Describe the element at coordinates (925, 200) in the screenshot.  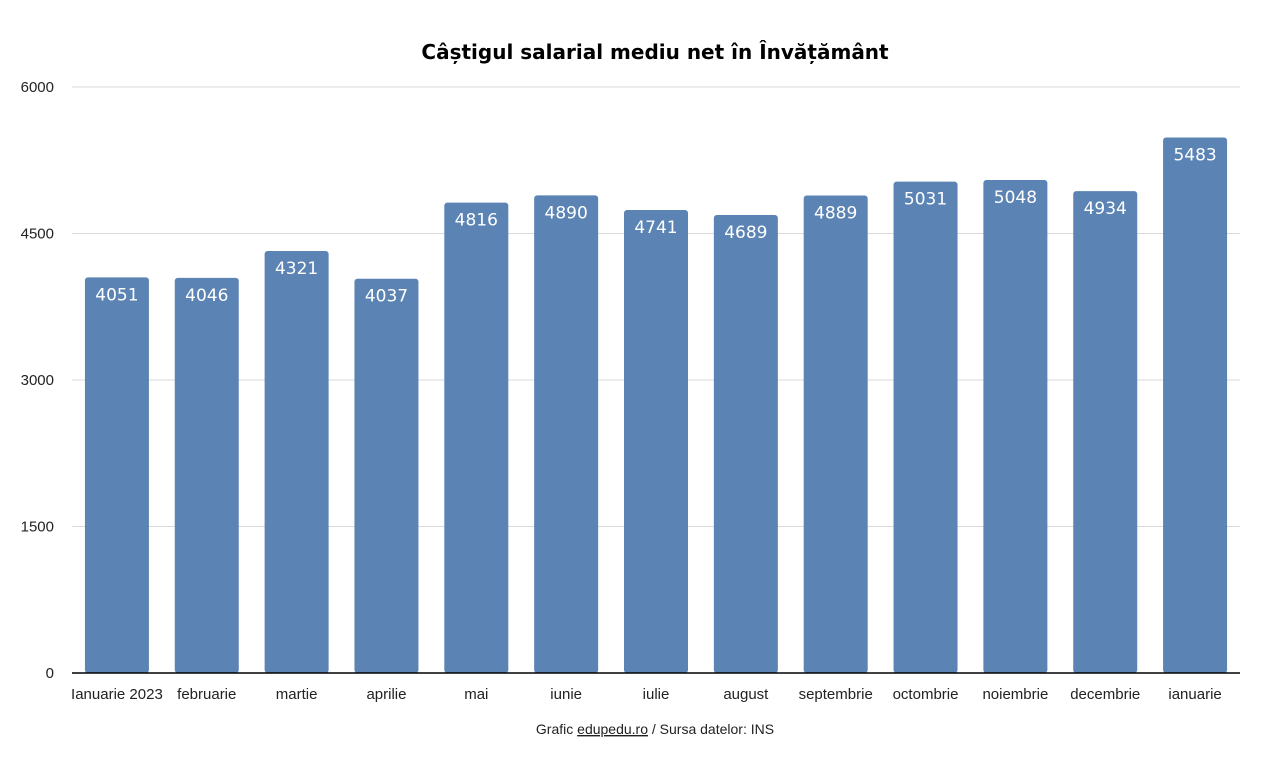
I see `data-label: 5031` at that location.